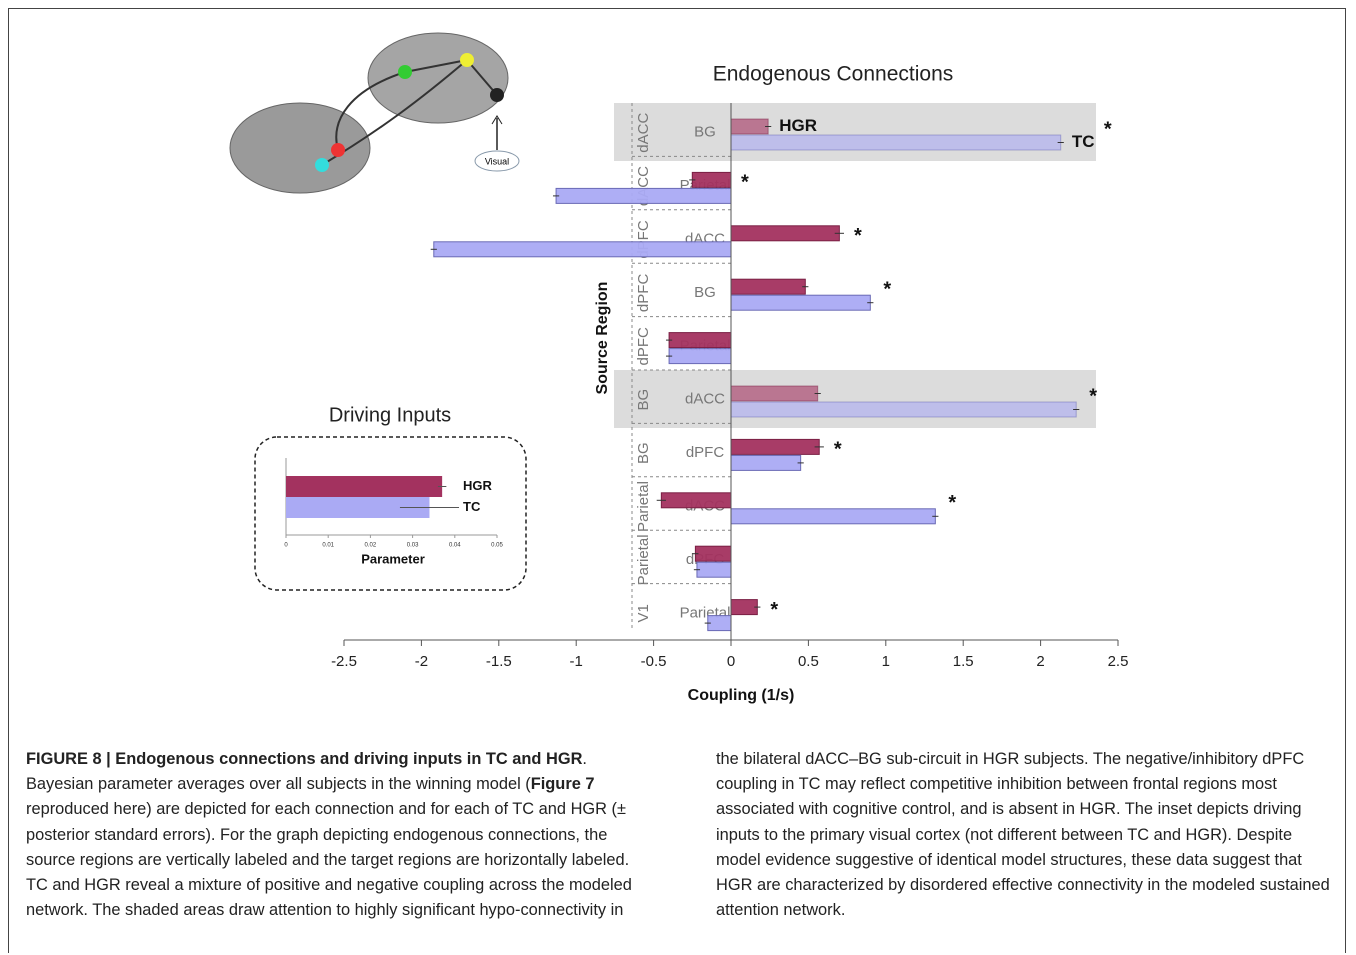 This screenshot has width=1356, height=955. I want to click on x-tick-label: -1, so click(576, 661).